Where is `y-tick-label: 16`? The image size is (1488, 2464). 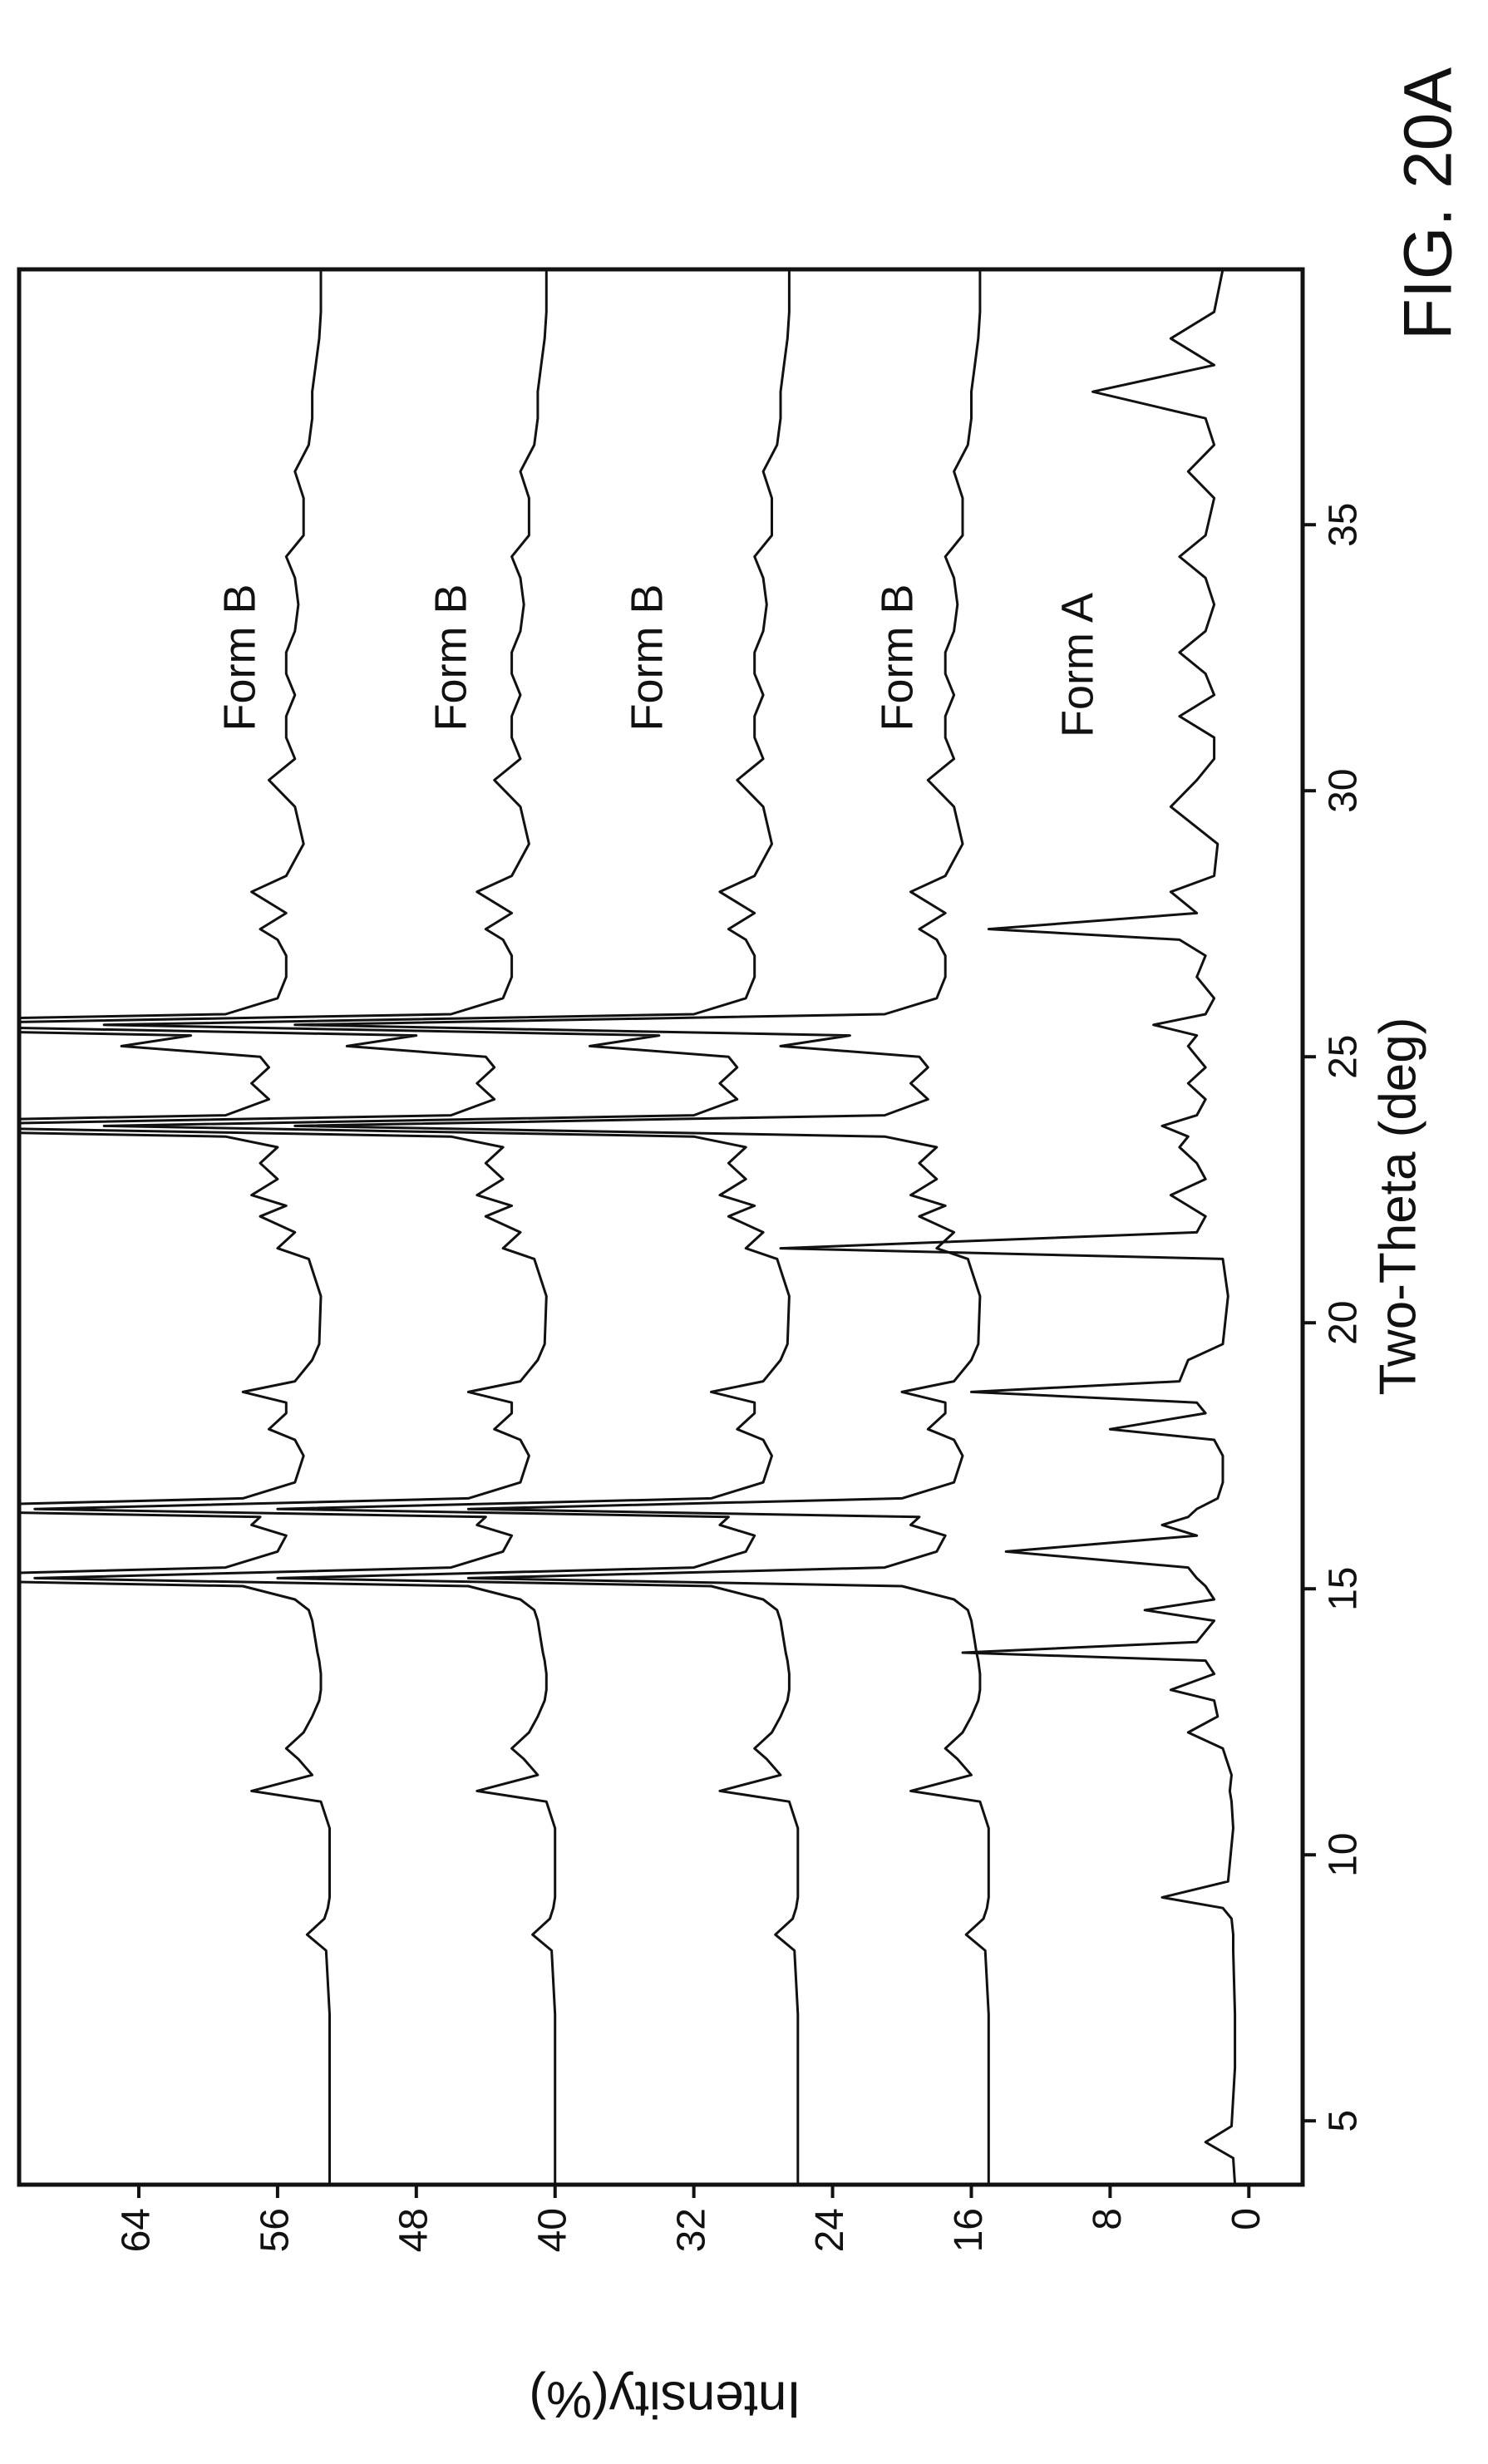
y-tick-label: 16 is located at coordinates (969, 2230).